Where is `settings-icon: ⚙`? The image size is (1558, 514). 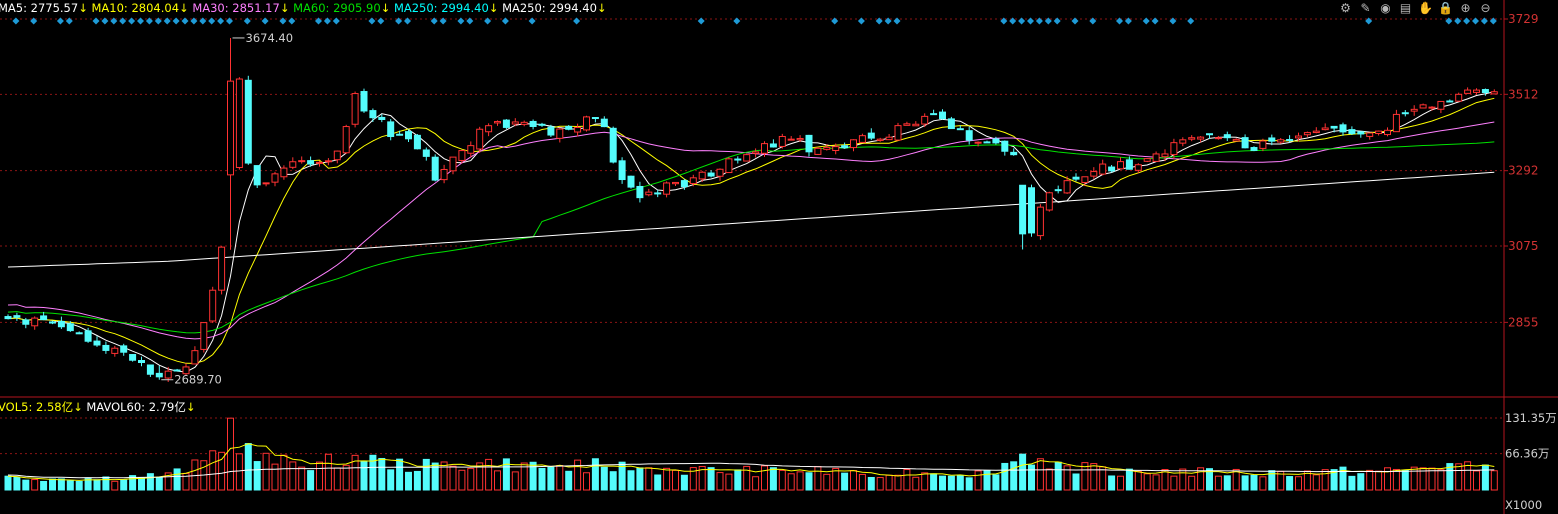
settings-icon: ⚙ is located at coordinates (1345, 8).